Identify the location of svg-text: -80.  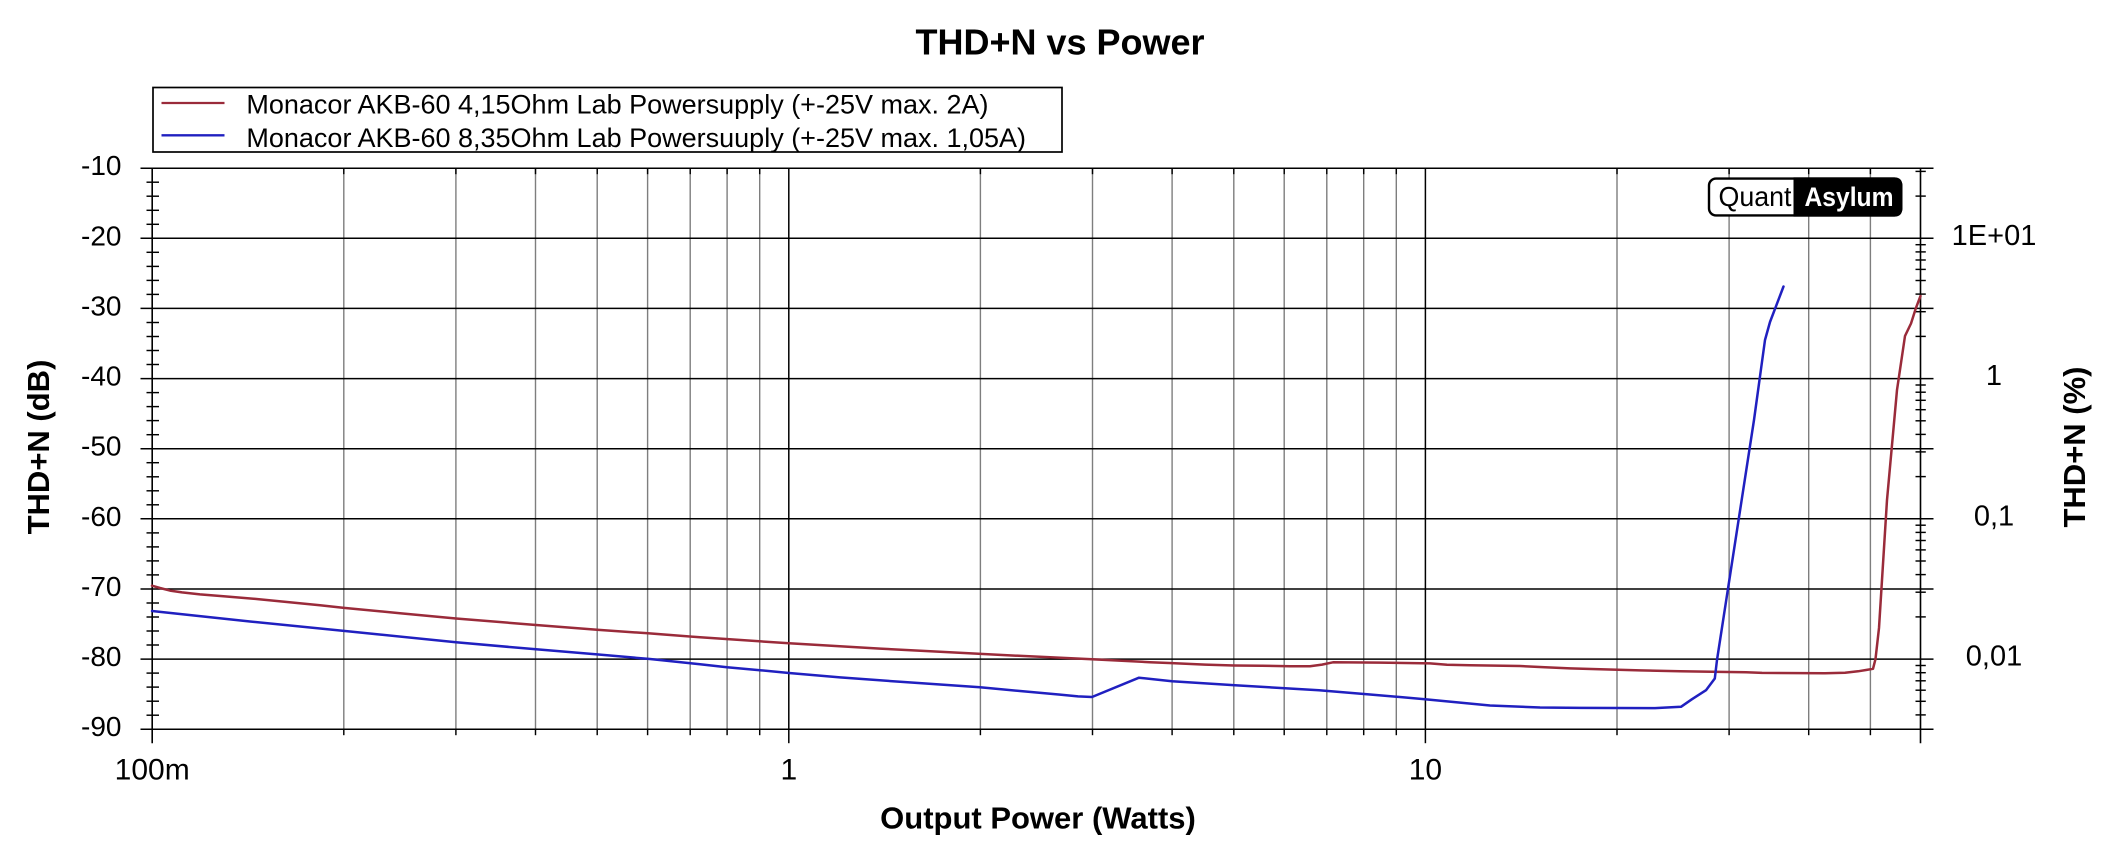
(101, 656).